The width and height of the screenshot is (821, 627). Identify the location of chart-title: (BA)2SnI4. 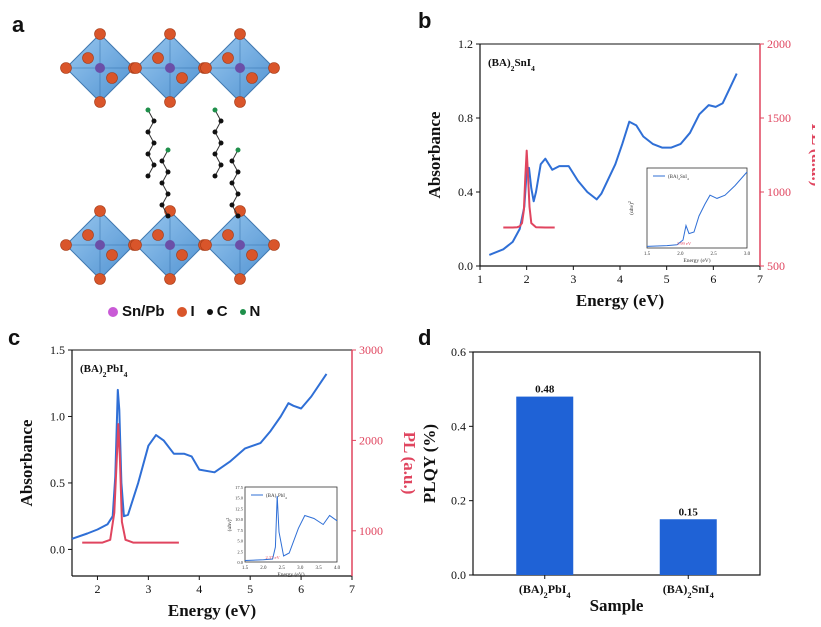
(511, 65).